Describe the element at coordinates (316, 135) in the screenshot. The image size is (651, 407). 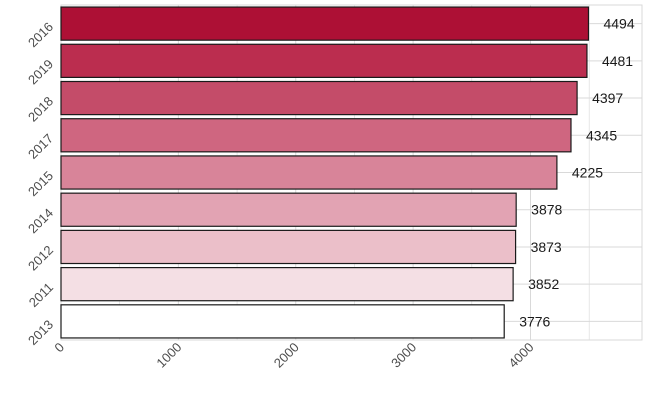
I see `bar-2017` at that location.